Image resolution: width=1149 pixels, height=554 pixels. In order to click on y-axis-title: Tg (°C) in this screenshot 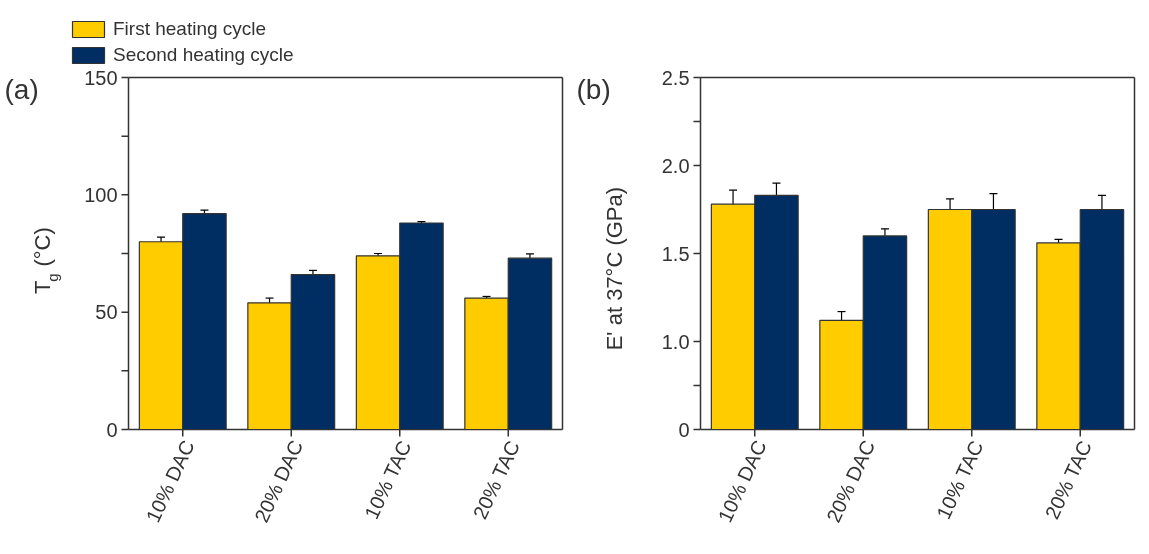, I will do `click(45, 260)`.